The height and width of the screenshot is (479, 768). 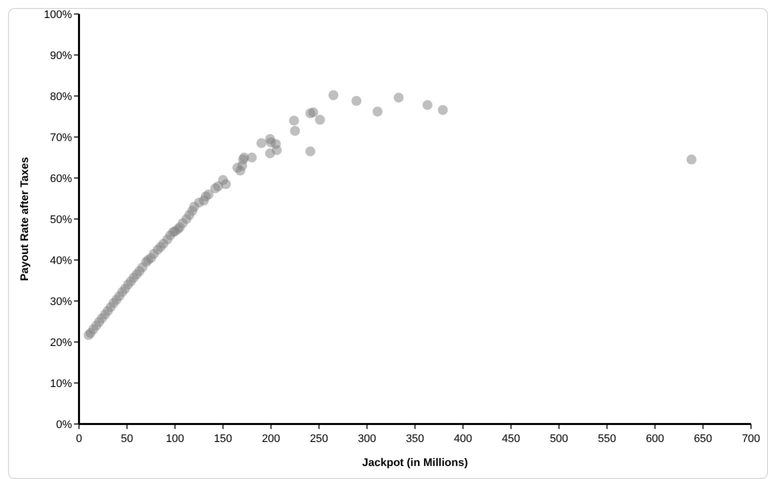 What do you see at coordinates (61, 342) in the screenshot?
I see `y-tick-label: 20%` at bounding box center [61, 342].